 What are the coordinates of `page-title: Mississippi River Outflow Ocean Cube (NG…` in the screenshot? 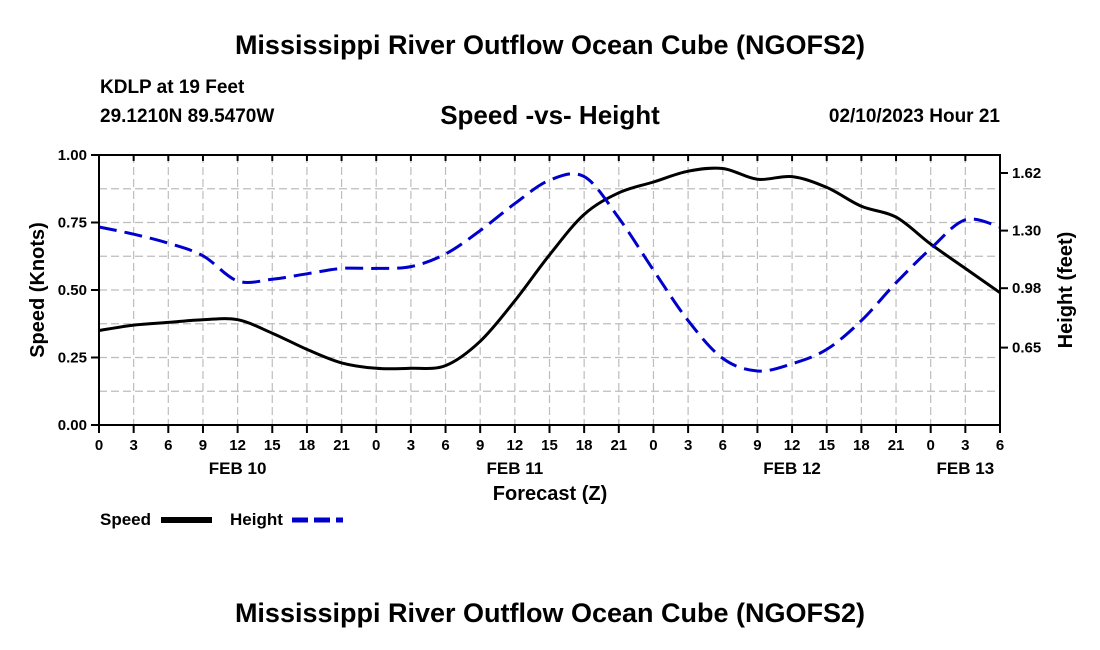 It's located at (550, 45).